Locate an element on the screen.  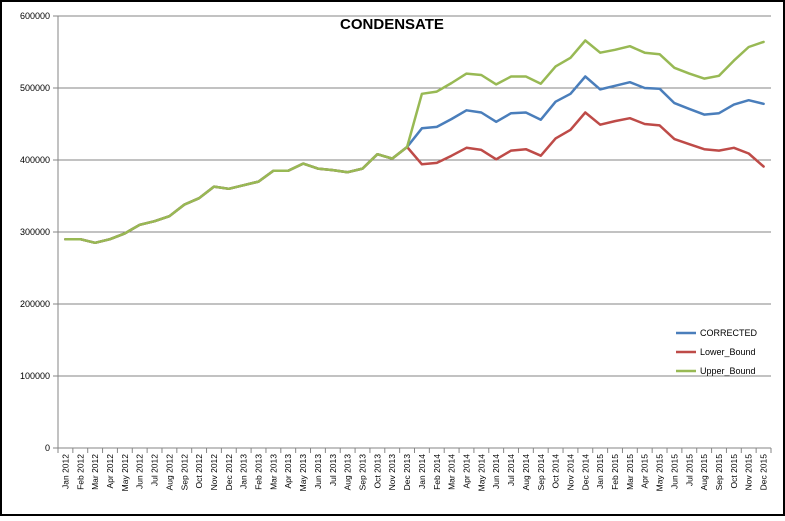
x-tick-label: Apr 2014 is located at coordinates (466, 471).